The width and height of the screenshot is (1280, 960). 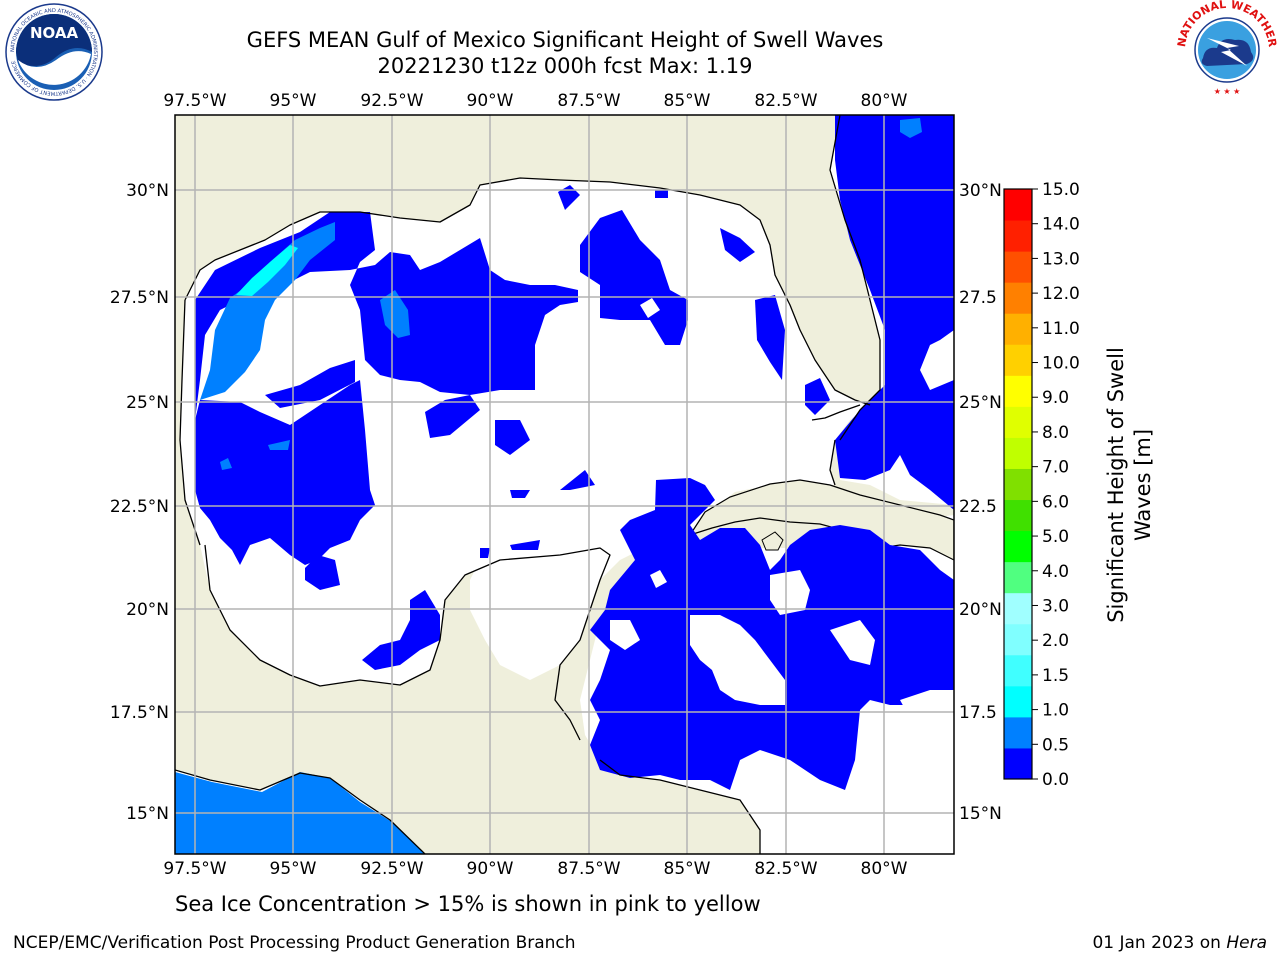 What do you see at coordinates (1055, 641) in the screenshot?
I see `colorbar-tick-label: 2.0` at bounding box center [1055, 641].